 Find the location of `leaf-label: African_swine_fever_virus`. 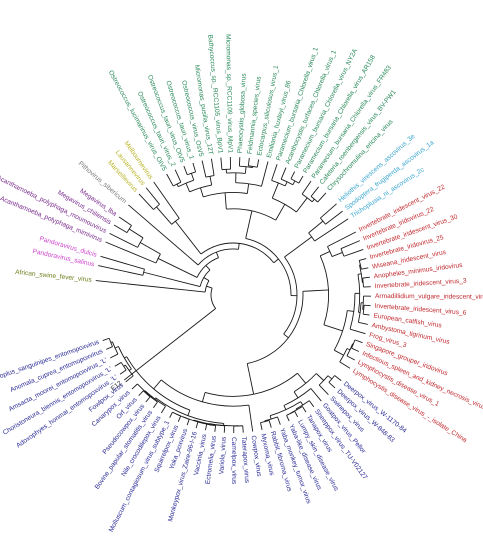

leaf-label: African_swine_fever_virus is located at coordinates (54, 276).